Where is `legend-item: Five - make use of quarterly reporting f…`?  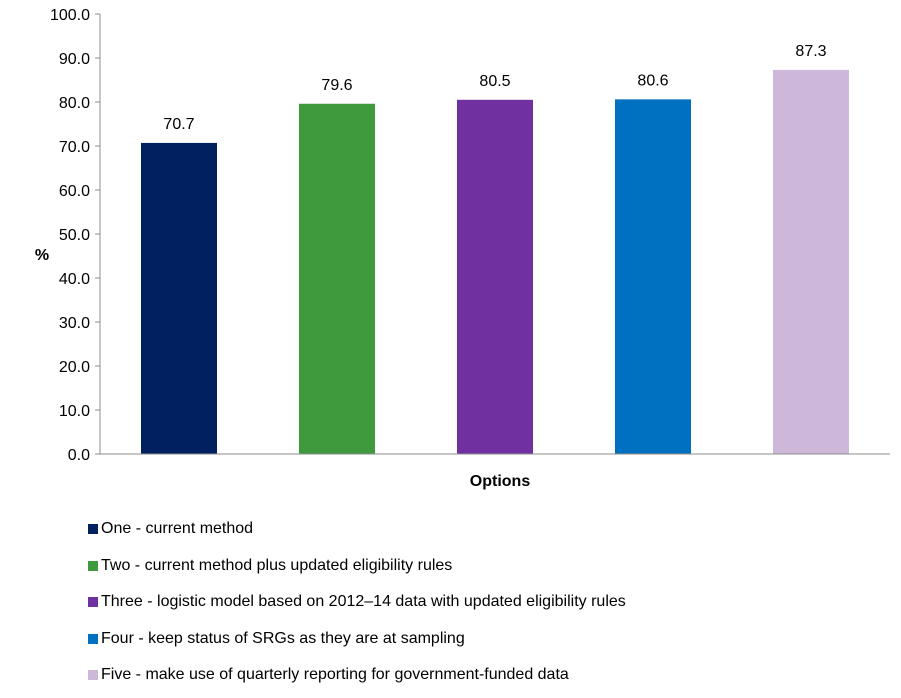 legend-item: Five - make use of quarterly reporting f… is located at coordinates (357, 675).